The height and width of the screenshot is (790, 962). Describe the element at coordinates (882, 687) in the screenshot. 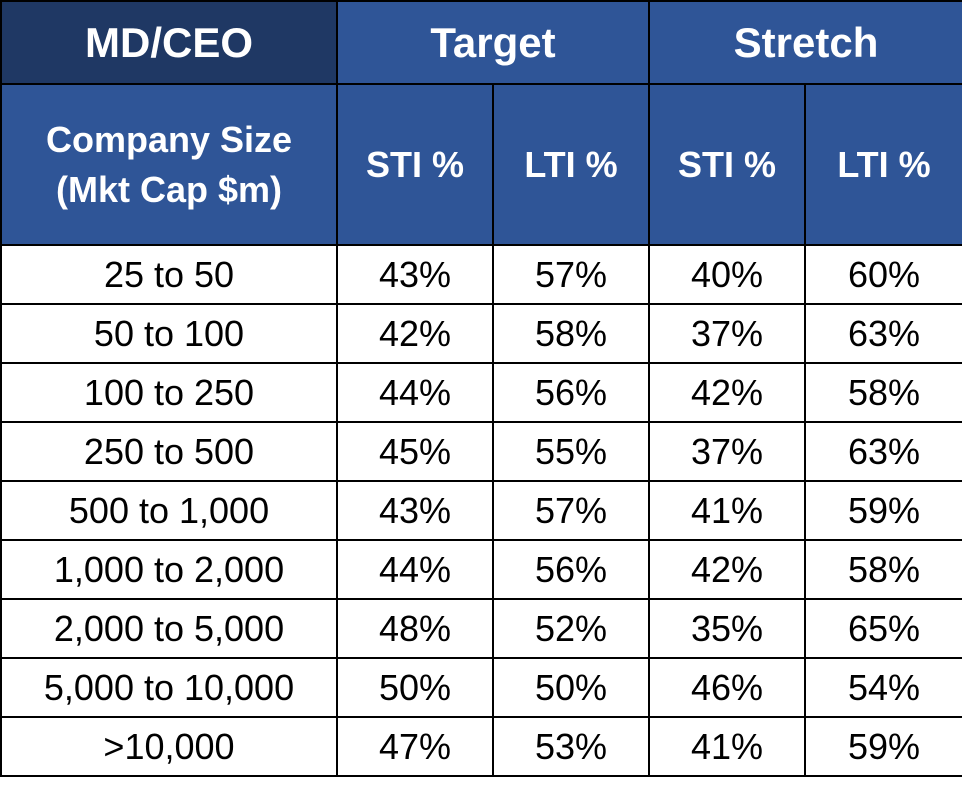

I see `stretch-lti-cell: 54%` at that location.